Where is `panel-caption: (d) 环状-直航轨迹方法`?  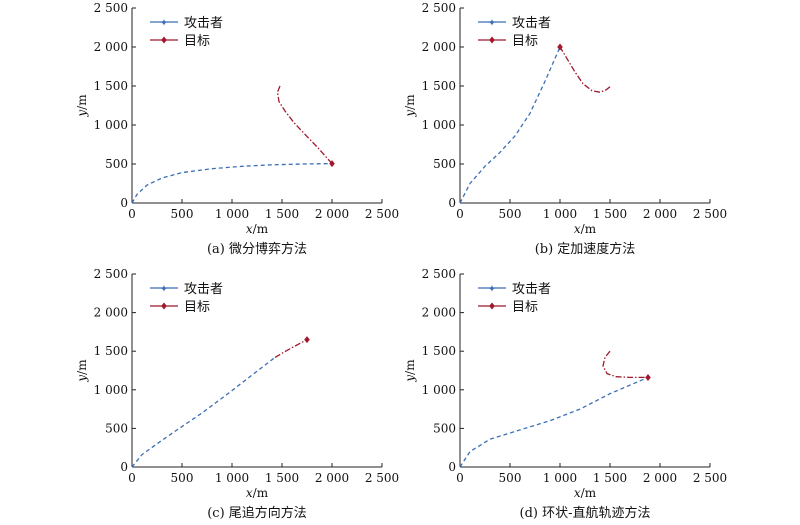 panel-caption: (d) 环状-直航轨迹方法 is located at coordinates (585, 513).